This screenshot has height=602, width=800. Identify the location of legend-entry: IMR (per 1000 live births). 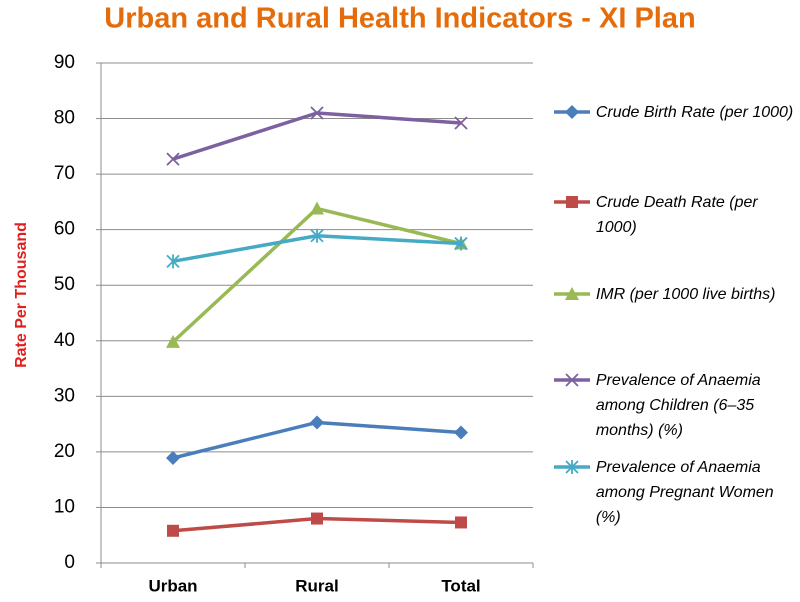
(676, 294).